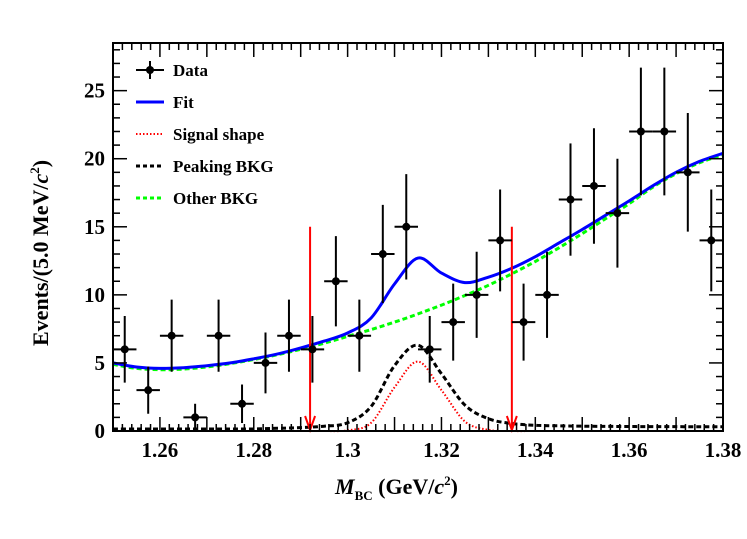 The width and height of the screenshot is (747, 539). I want to click on legend-entry-data: Data, so click(172, 70).